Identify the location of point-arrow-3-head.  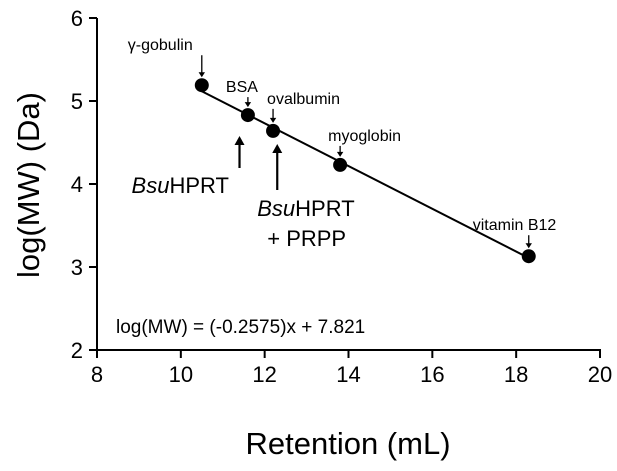
(340, 154).